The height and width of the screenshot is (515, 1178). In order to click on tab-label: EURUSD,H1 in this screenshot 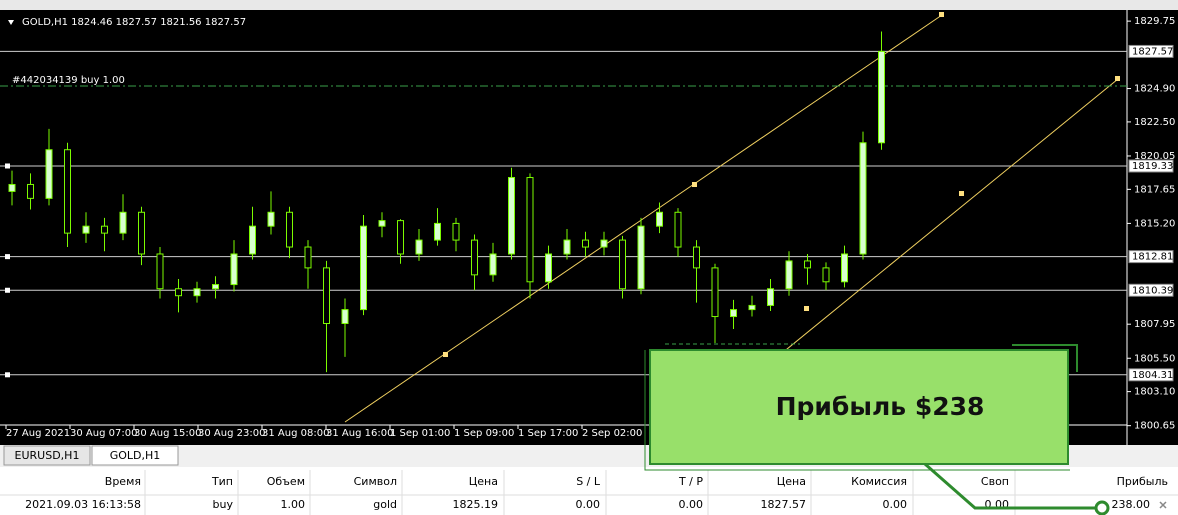, I will do `click(47, 455)`.